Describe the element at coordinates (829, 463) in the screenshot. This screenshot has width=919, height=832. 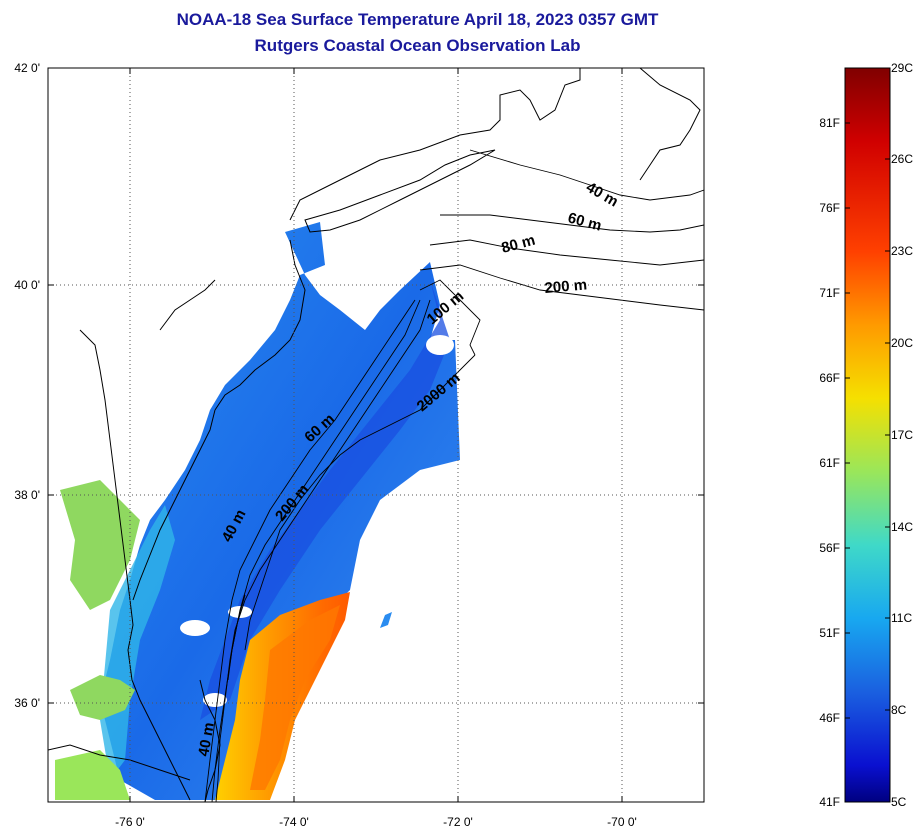
I see `colorbar-f-label: 61F` at that location.